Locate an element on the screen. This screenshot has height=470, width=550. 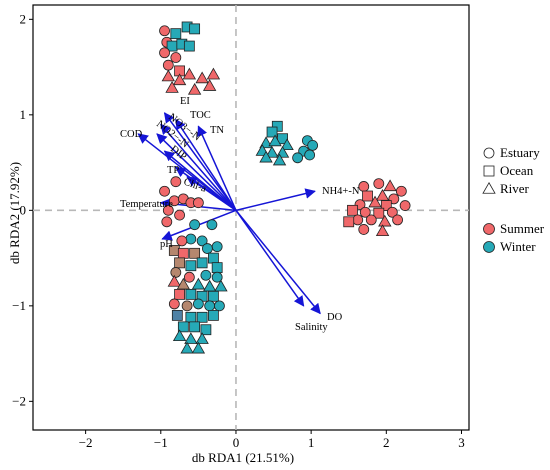
x-tick-label: 3 is located at coordinates (461, 442).